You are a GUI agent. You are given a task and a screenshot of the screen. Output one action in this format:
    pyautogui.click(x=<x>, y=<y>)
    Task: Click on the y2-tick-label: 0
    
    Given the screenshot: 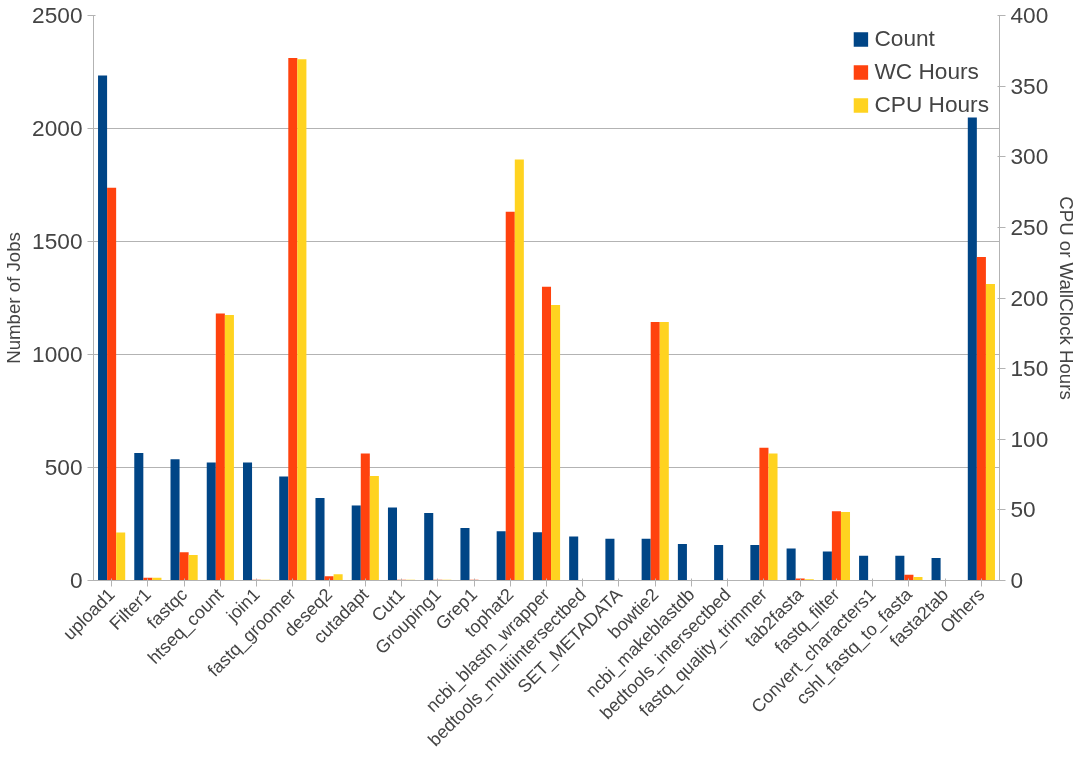 What is the action you would take?
    pyautogui.click(x=1017, y=580)
    